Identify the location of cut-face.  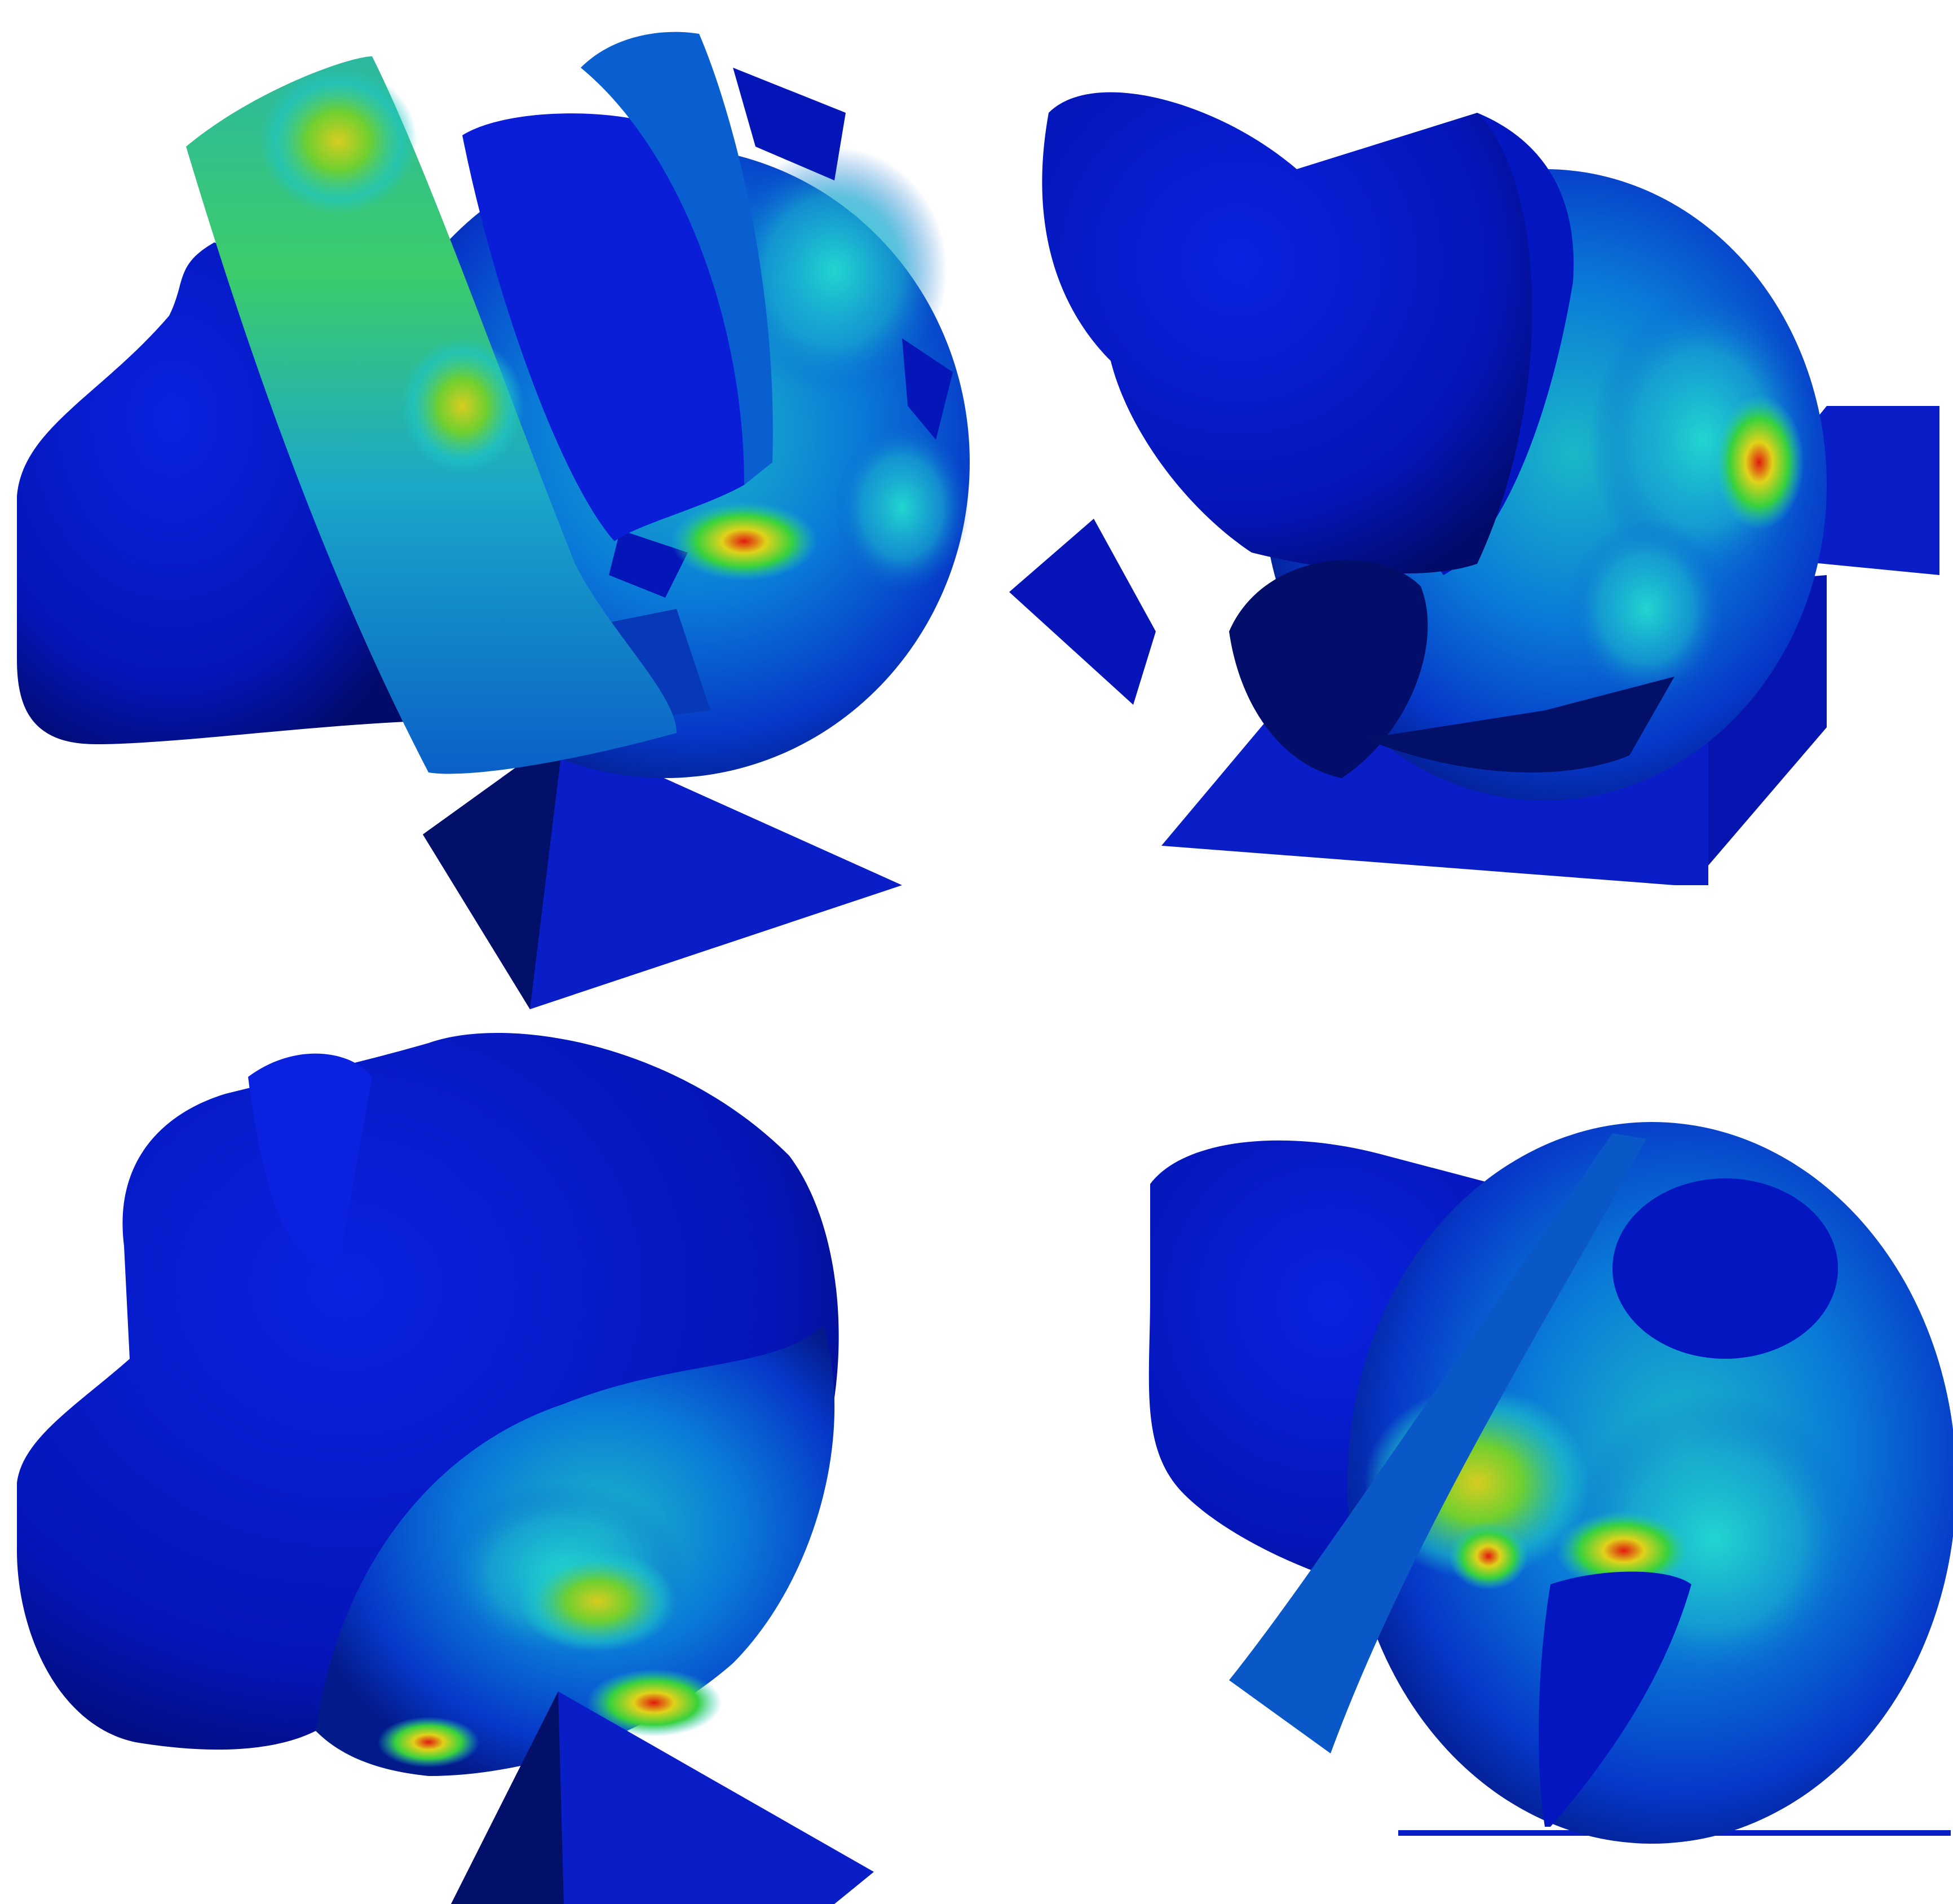
(603, 327).